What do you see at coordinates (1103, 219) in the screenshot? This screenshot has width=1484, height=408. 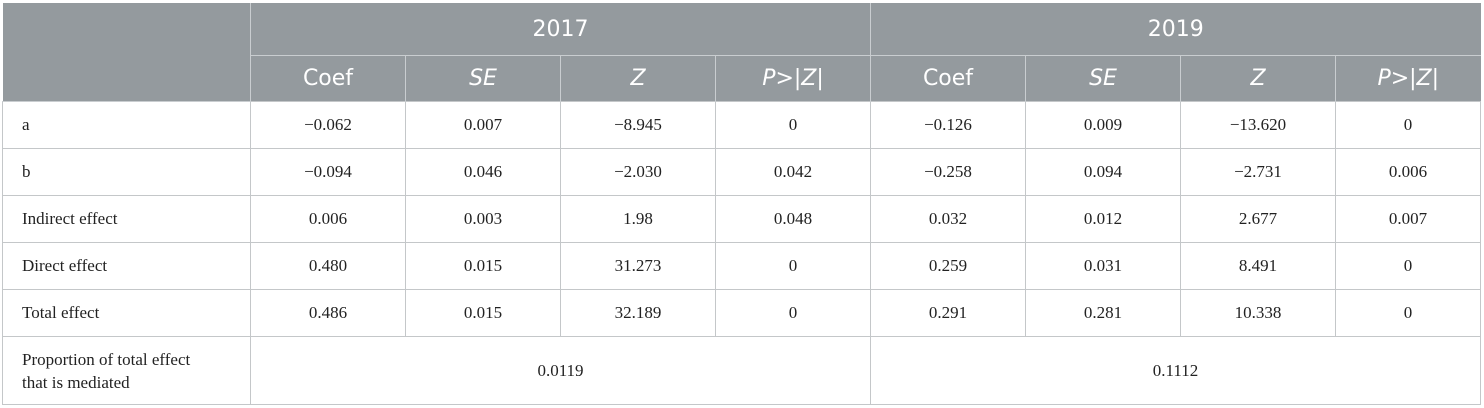 I see `cell-se-2019: 0.012` at bounding box center [1103, 219].